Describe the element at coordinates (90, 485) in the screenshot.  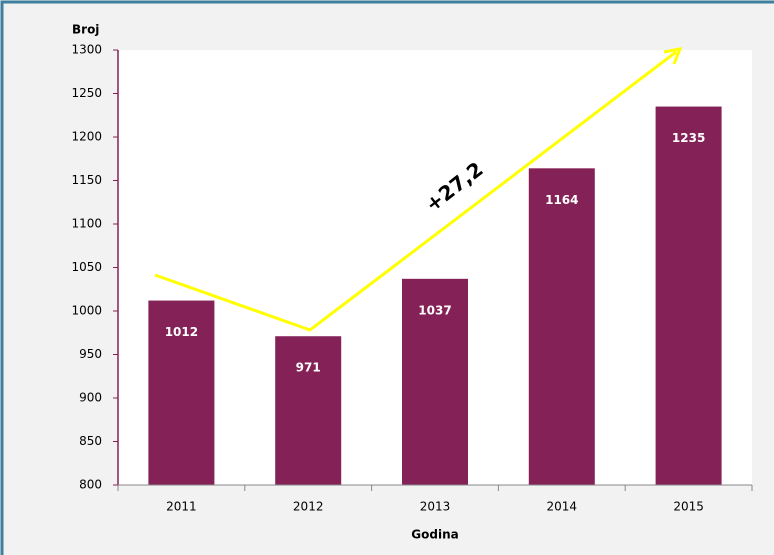
I see `y-tick-label: 800` at that location.